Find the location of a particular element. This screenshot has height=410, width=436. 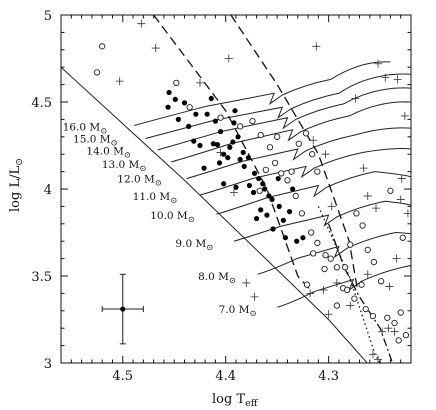

isochrone-dotted is located at coordinates (349, 284).